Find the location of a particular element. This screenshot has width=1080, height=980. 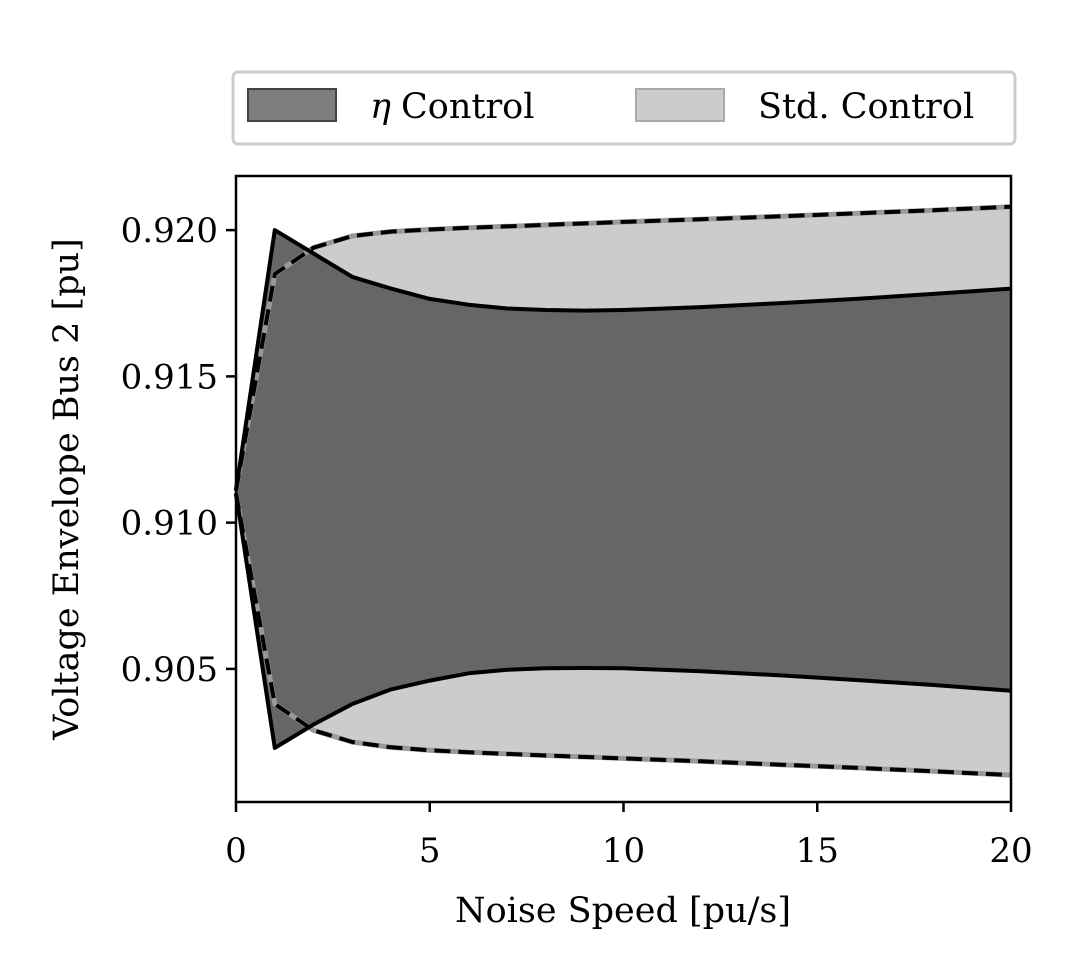

legend-frame is located at coordinates (624, 108).